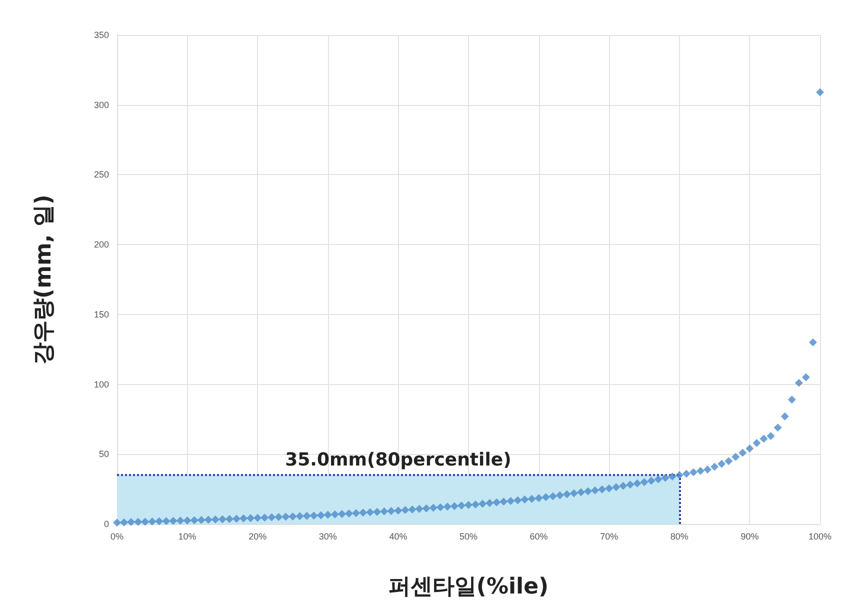 The image size is (852, 612). I want to click on y-tick-label: 50, so click(103, 454).